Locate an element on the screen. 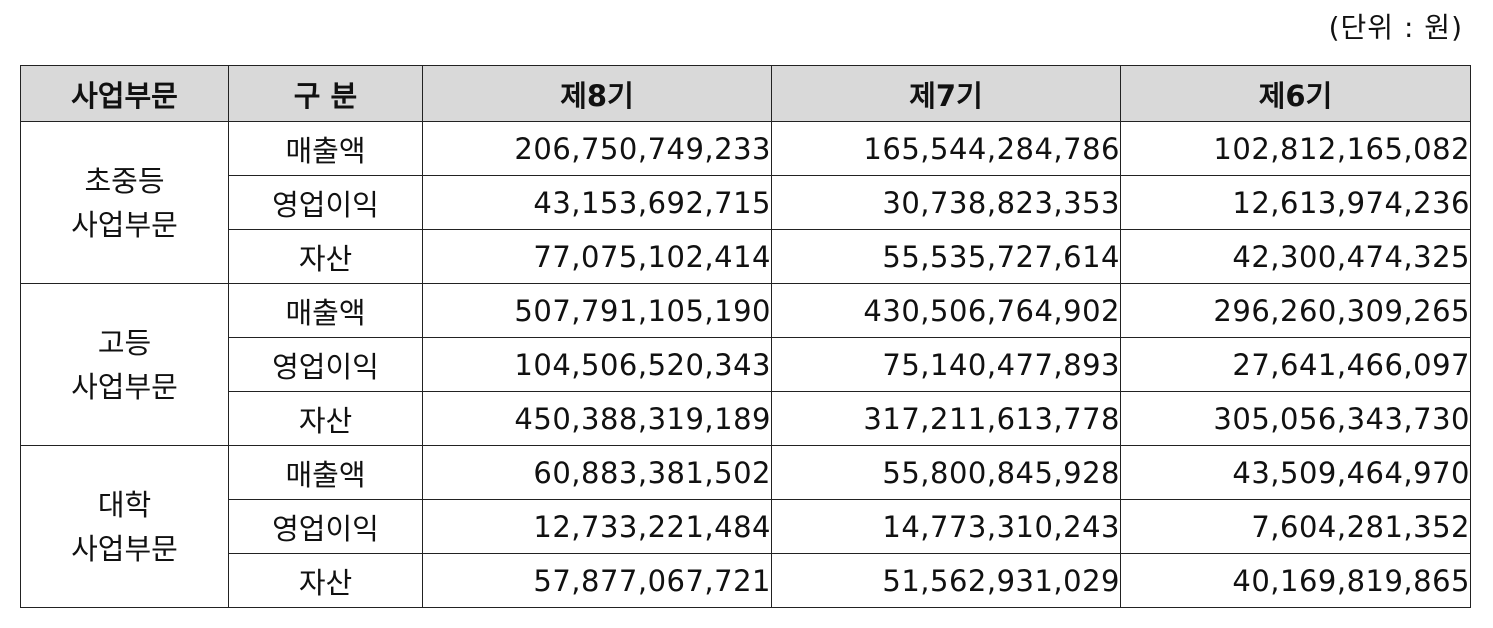  value-period-7: 430,506,764,902 is located at coordinates (946, 310).